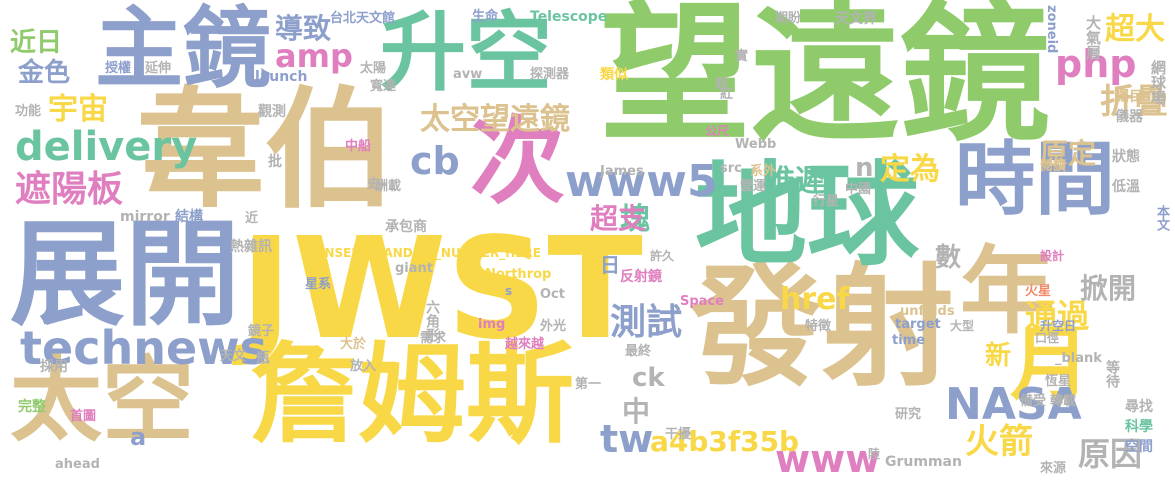 This screenshot has height=482, width=1175. Describe the element at coordinates (856, 19) in the screenshot. I see `word: 天文界` at that location.